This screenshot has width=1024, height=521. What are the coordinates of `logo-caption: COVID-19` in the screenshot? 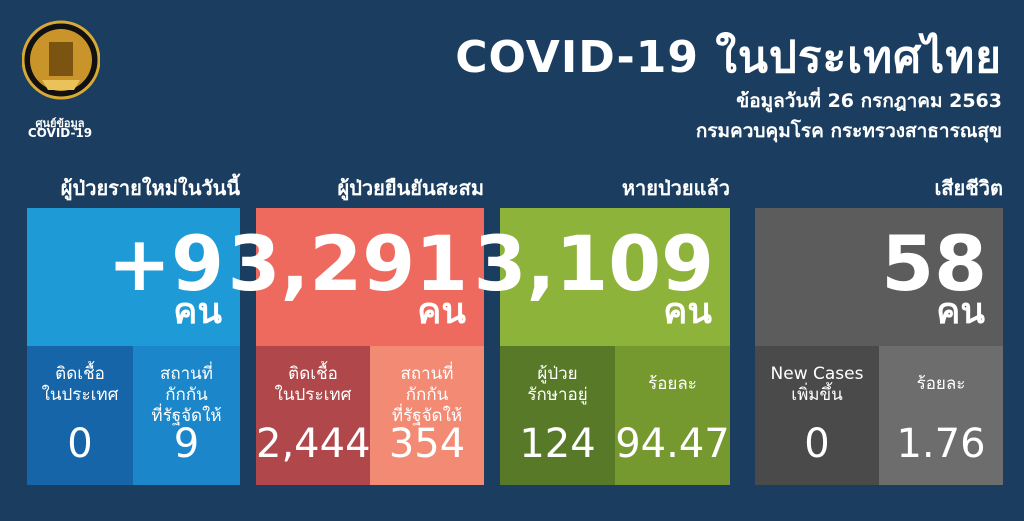 It's located at (60, 133).